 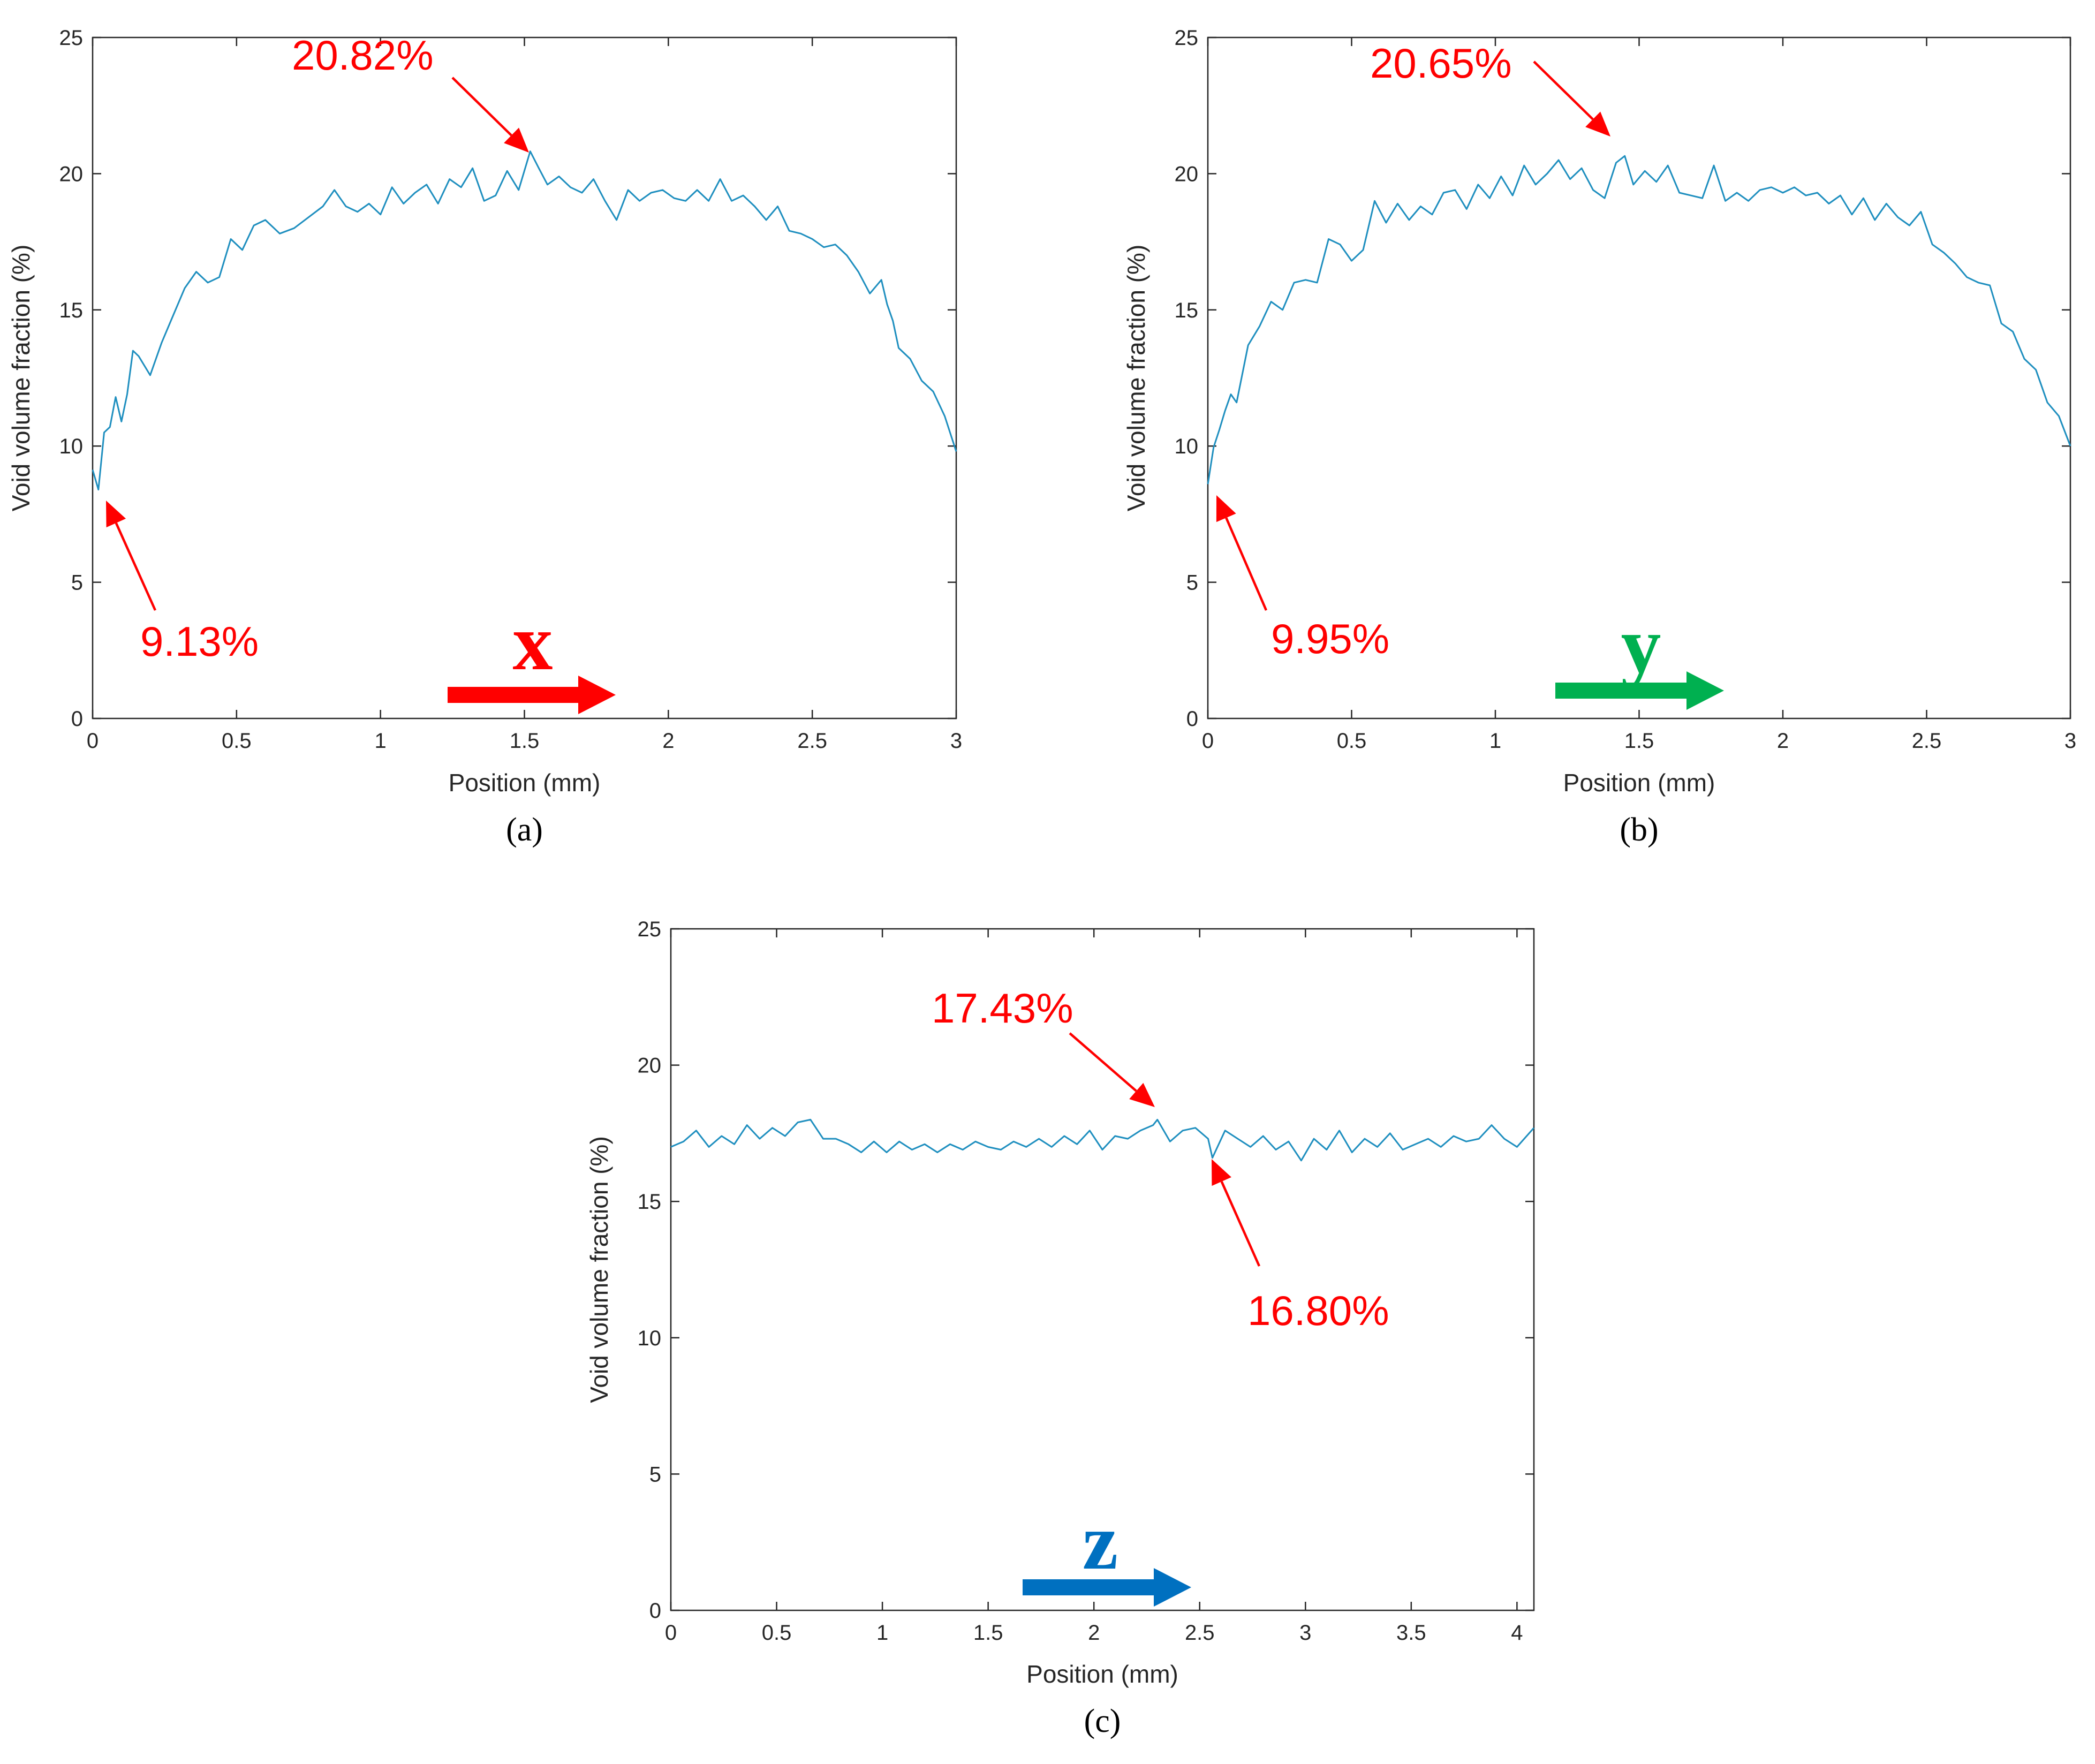 I want to click on annotation-label-max: 17.43%, so click(x=1002, y=1009).